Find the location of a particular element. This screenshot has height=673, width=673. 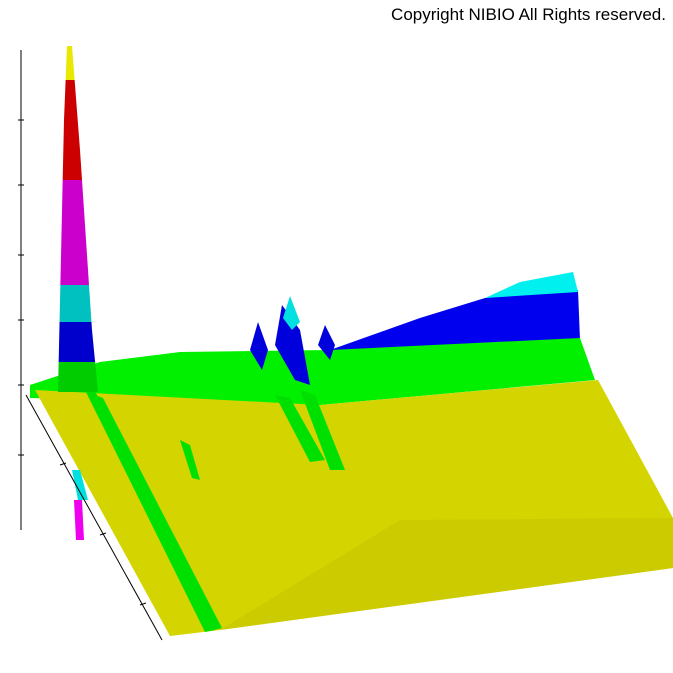

copyright: Copyright NIBIO All Rights reserved. is located at coordinates (528, 14).